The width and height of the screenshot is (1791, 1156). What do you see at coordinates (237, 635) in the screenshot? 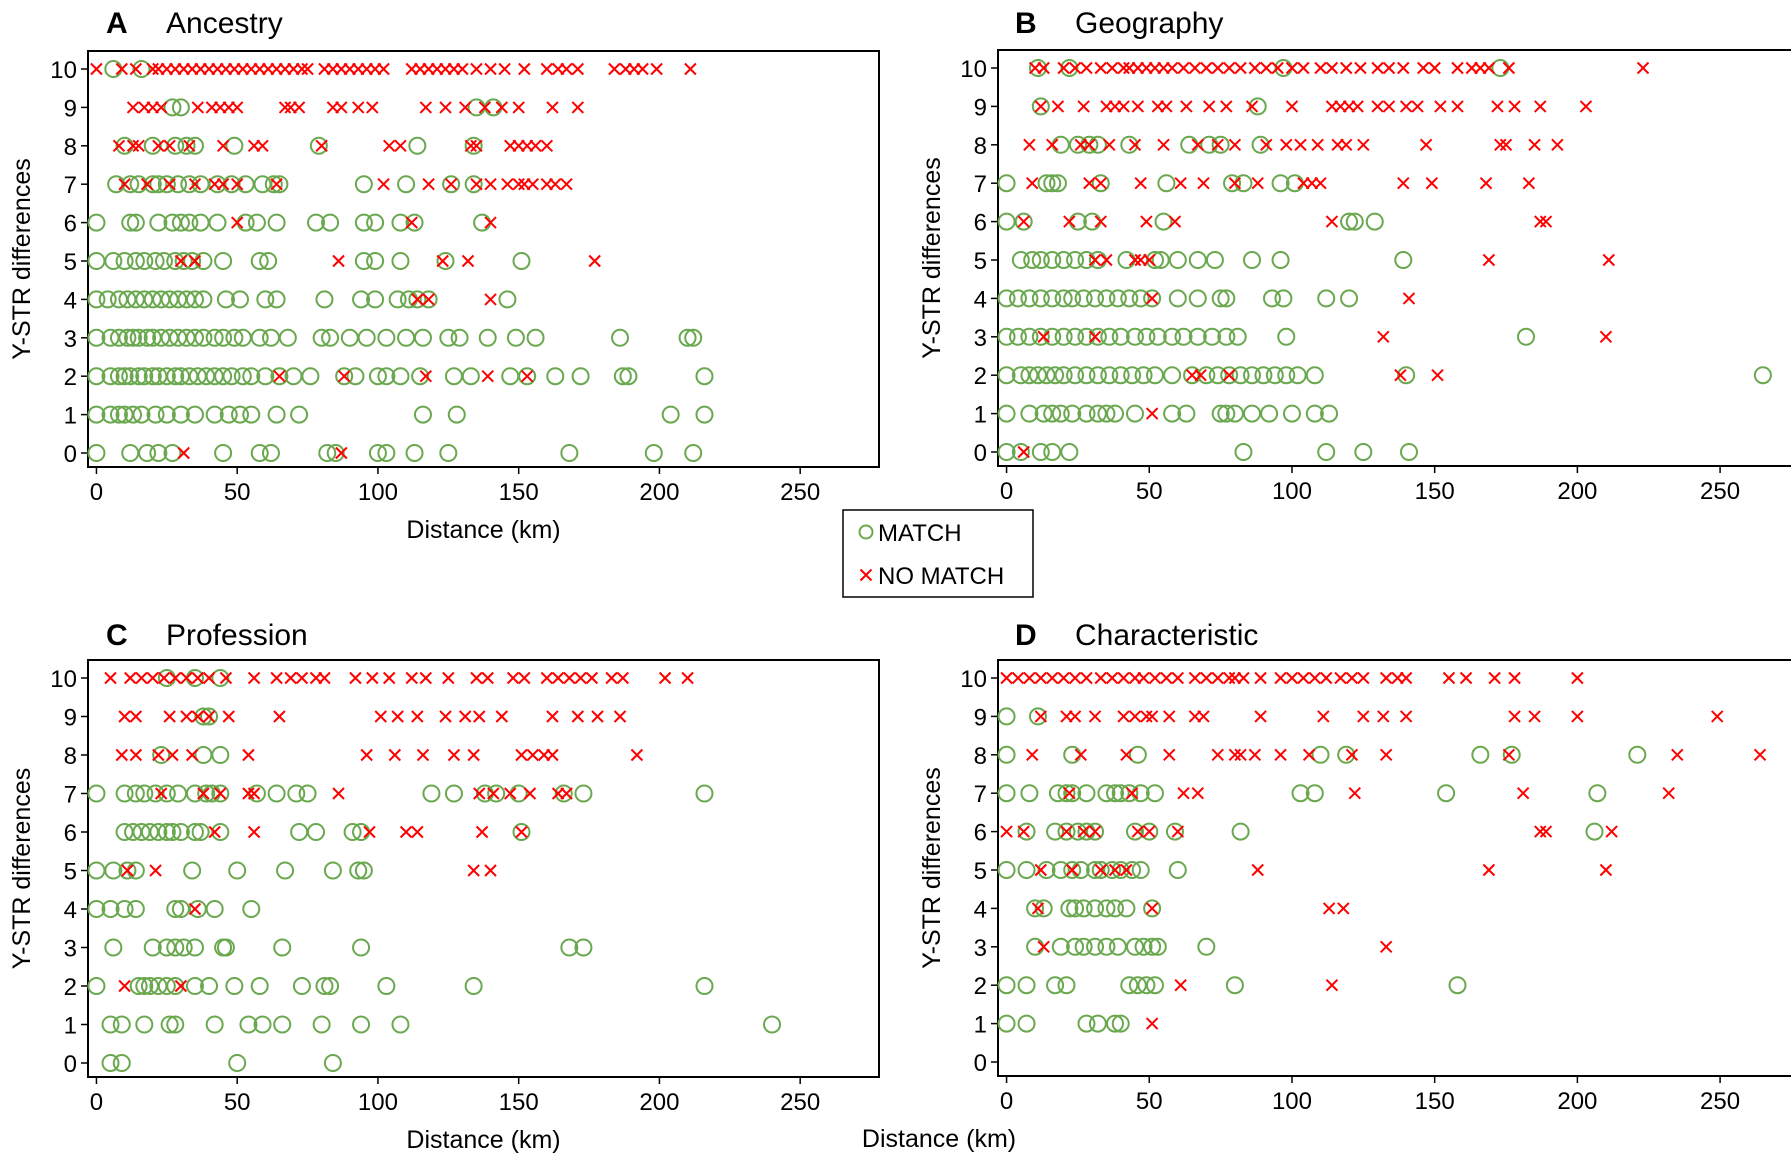
I see `panel-title: Profession` at bounding box center [237, 635].